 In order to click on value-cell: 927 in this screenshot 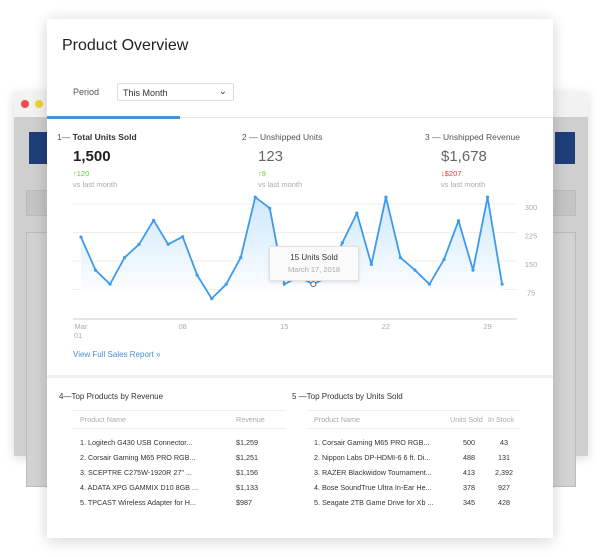, I will do `click(504, 487)`.